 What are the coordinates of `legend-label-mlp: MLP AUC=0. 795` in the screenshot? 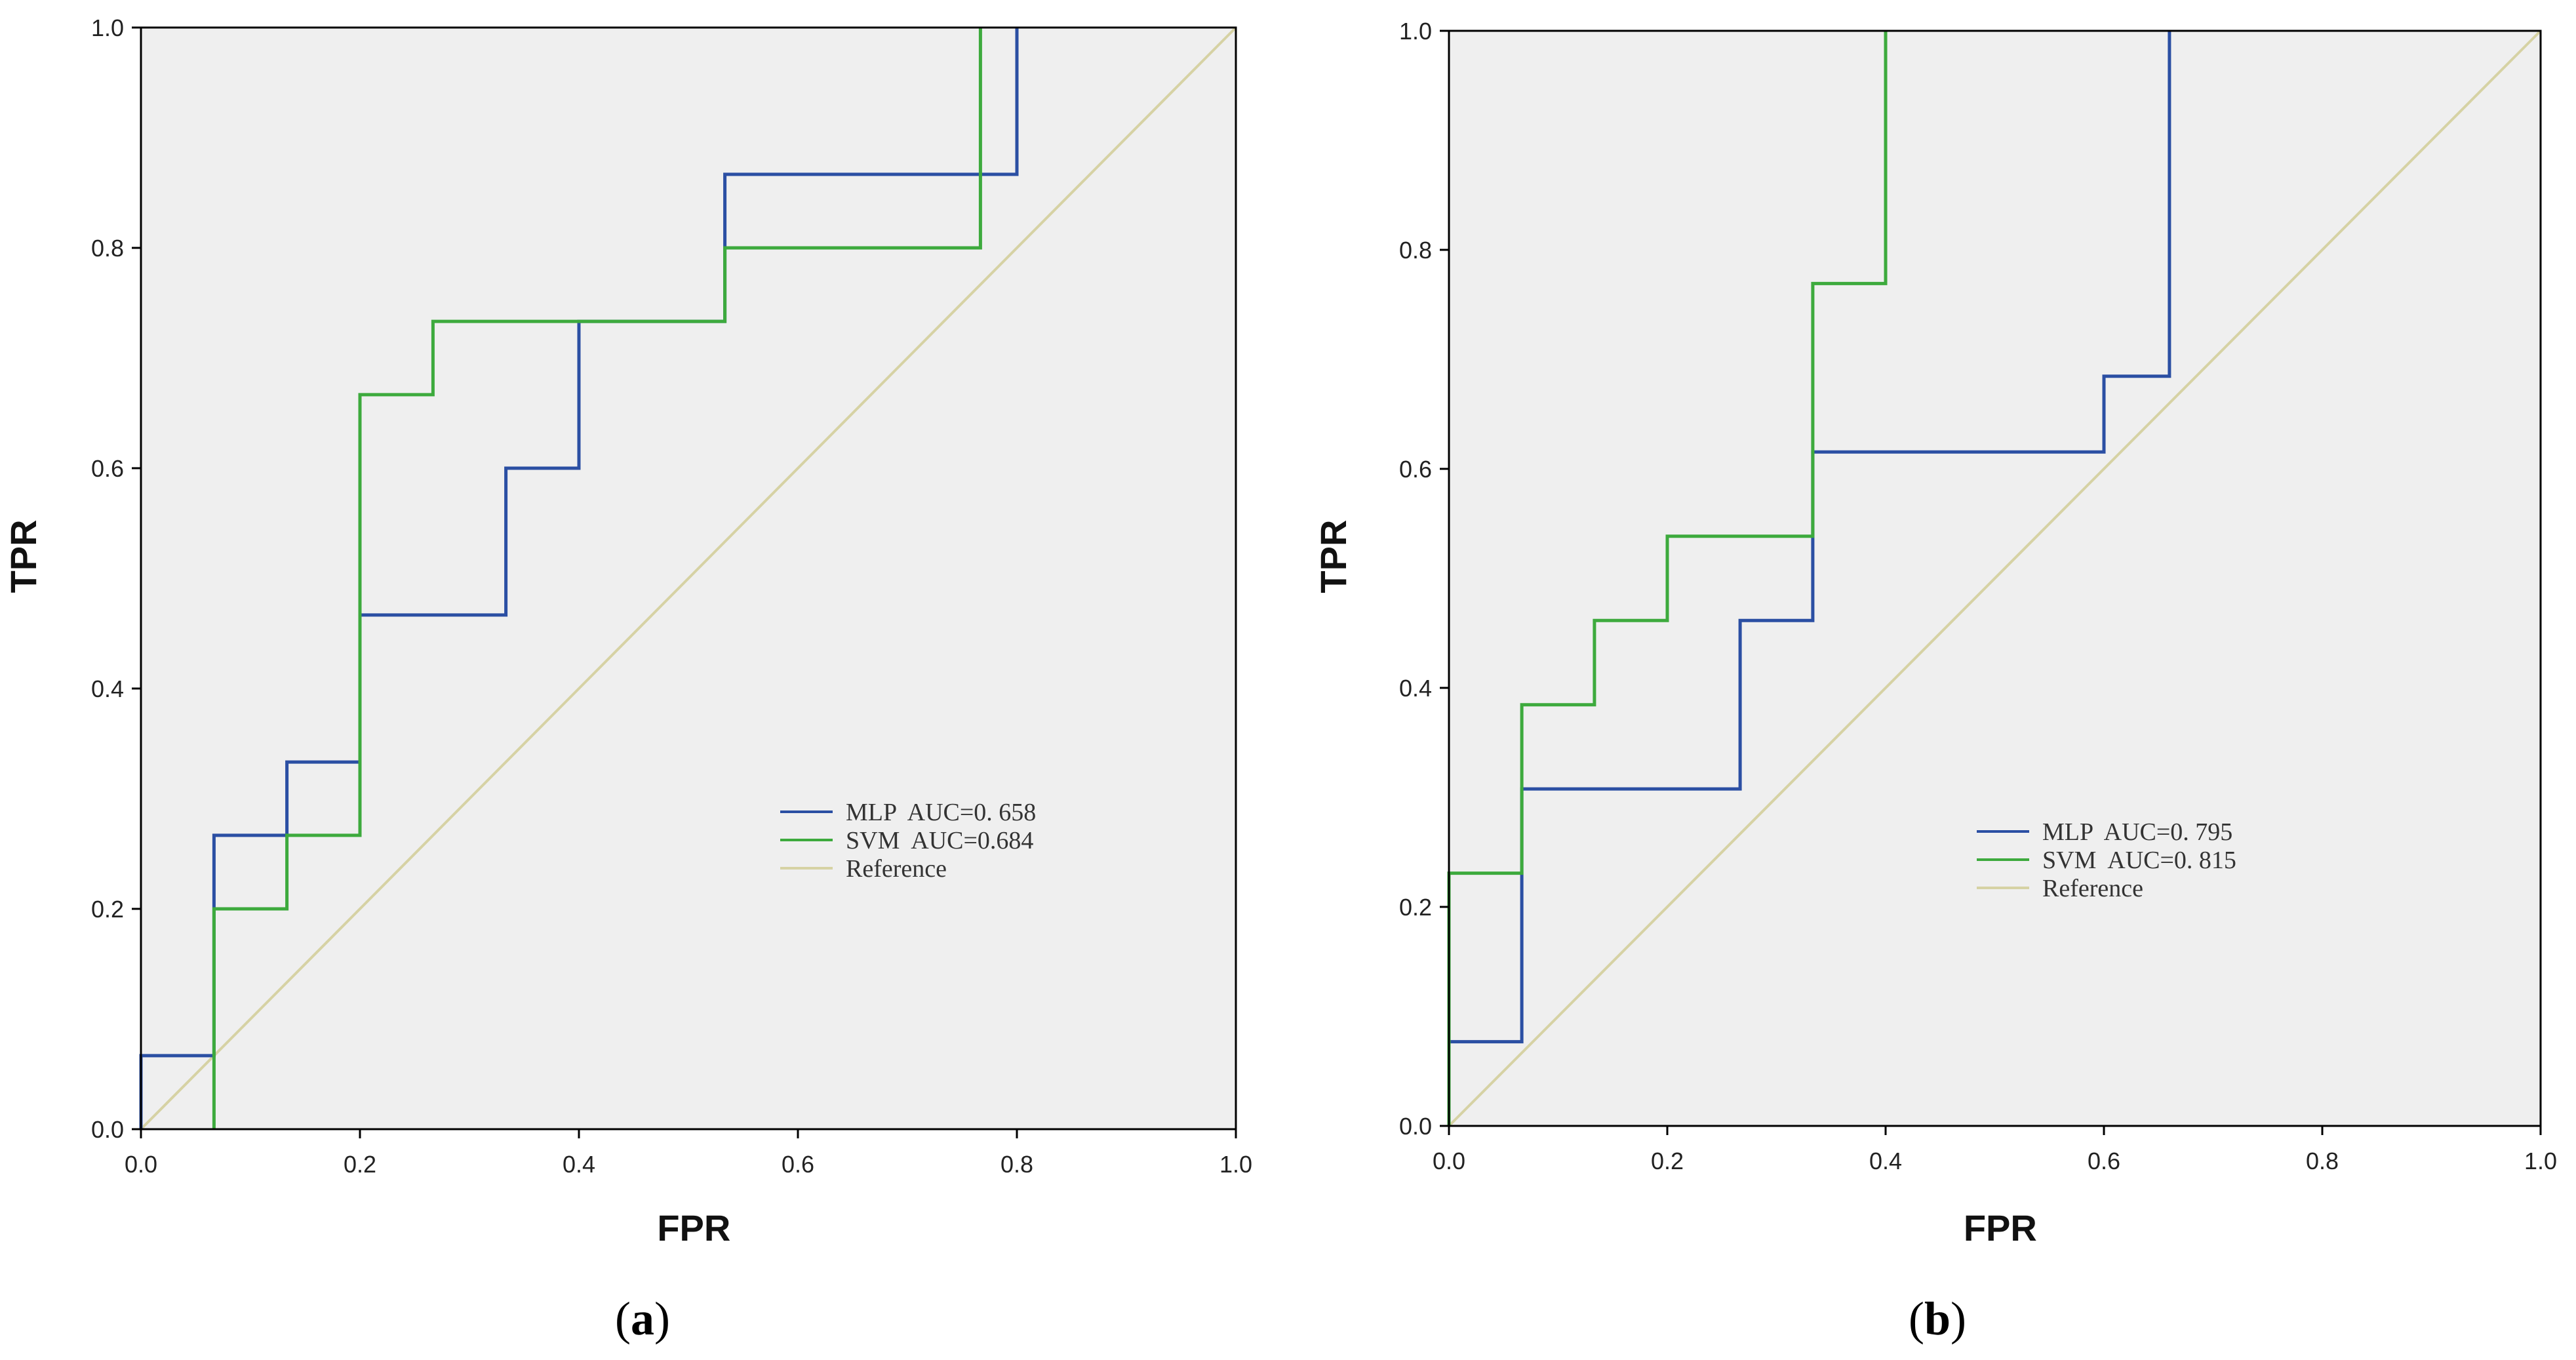 It's located at (2137, 832).